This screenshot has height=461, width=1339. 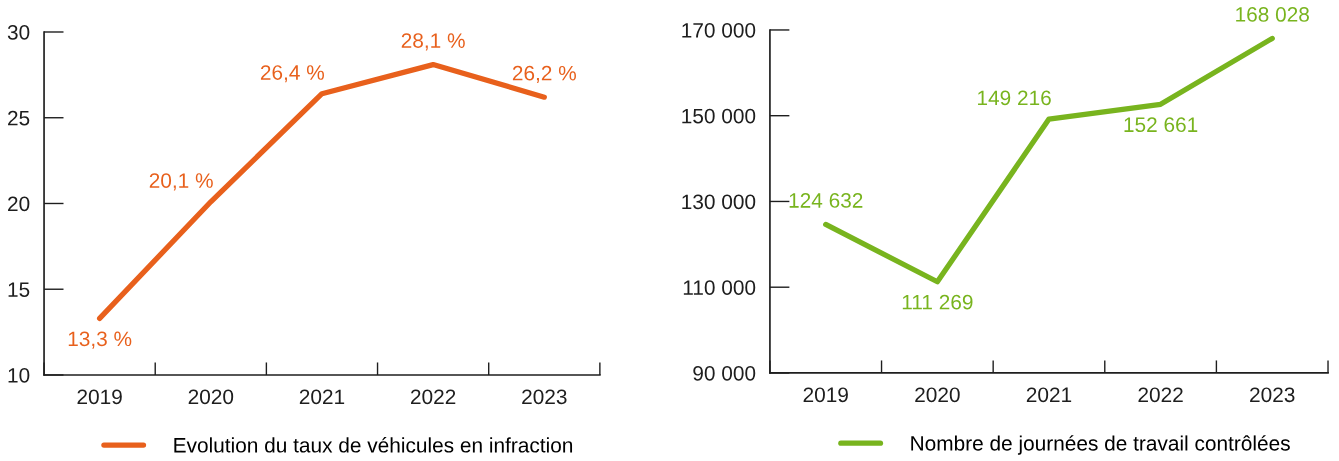 What do you see at coordinates (433, 42) in the screenshot?
I see `data-label: 28,1 %` at bounding box center [433, 42].